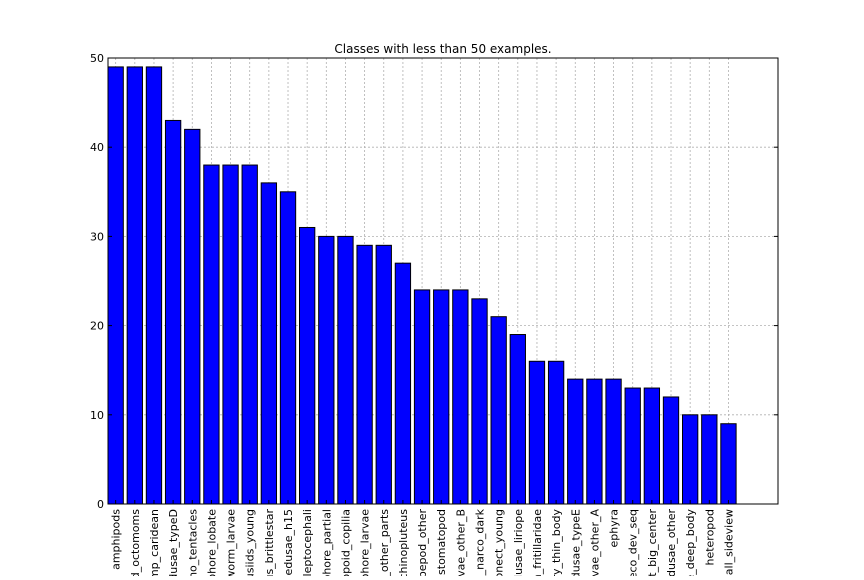  Describe the element at coordinates (614, 528) in the screenshot. I see `x-tick-label: ephyra` at that location.